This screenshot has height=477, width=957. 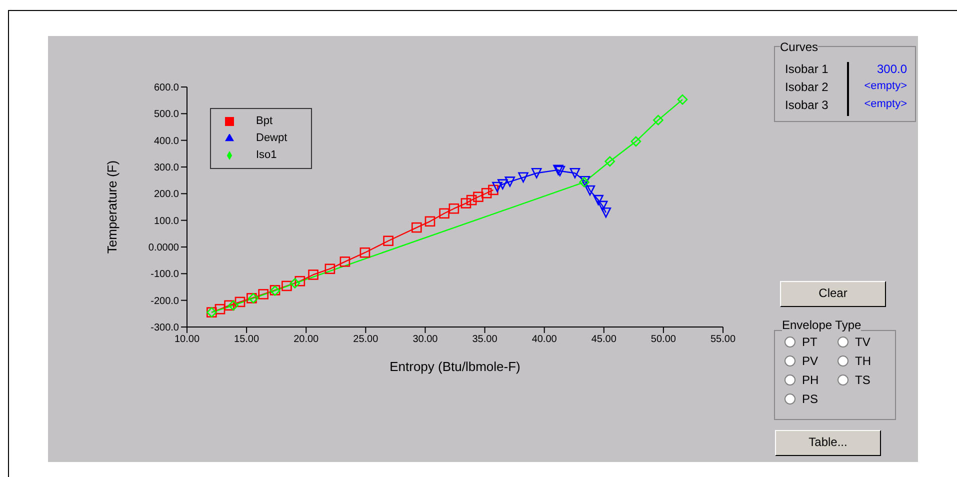 What do you see at coordinates (247, 340) in the screenshot?
I see `x-tick-label: 15.00` at bounding box center [247, 340].